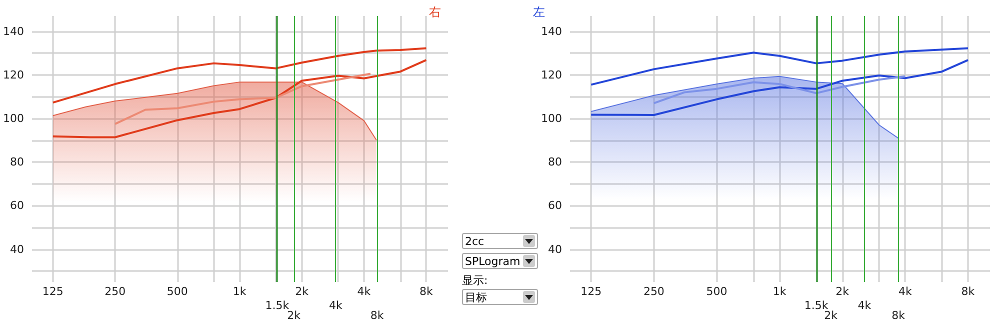 This screenshot has width=1000, height=335. What do you see at coordinates (474, 241) in the screenshot?
I see `text: 2cc` at bounding box center [474, 241].